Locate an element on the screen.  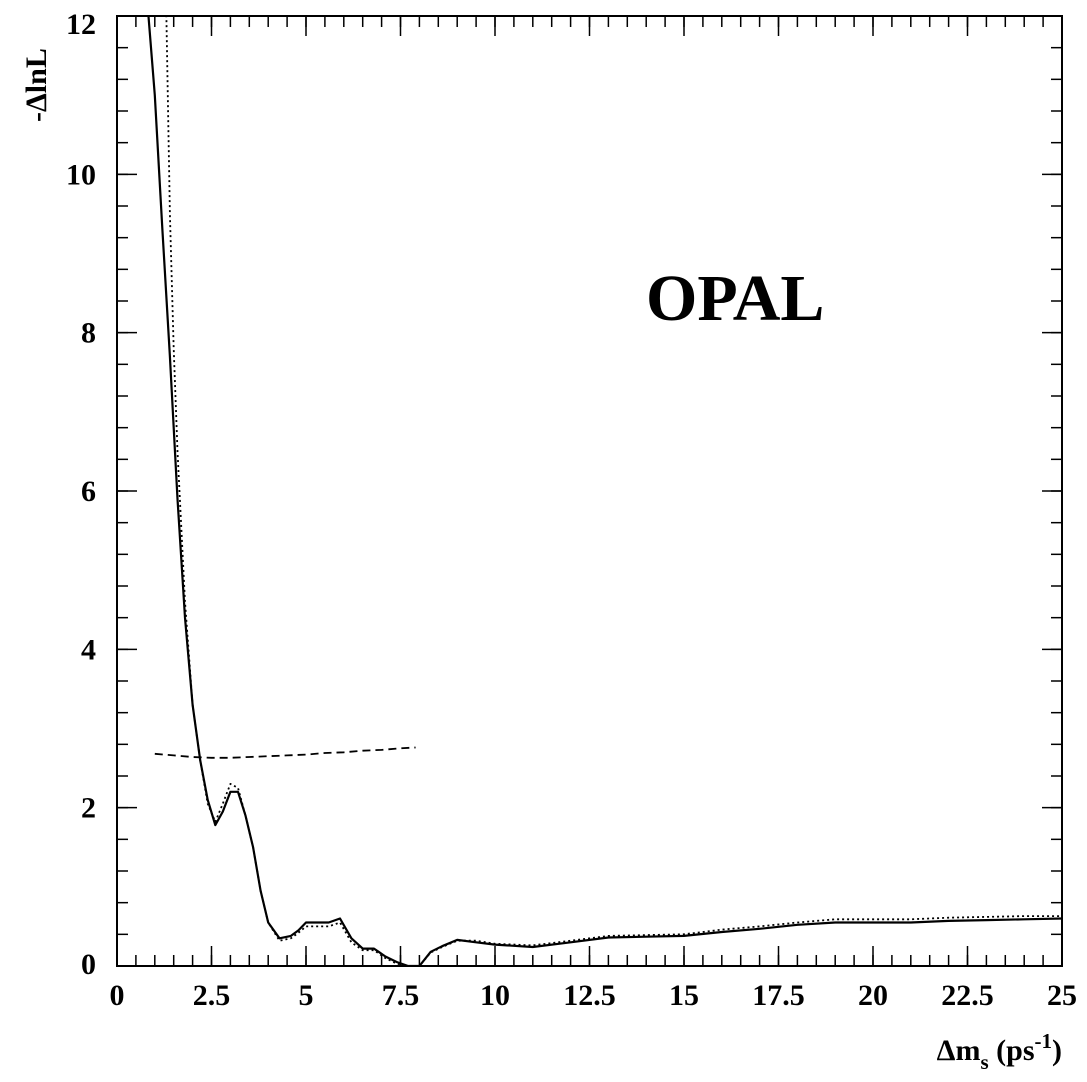
y-tick-label: 6 is located at coordinates (88, 491).